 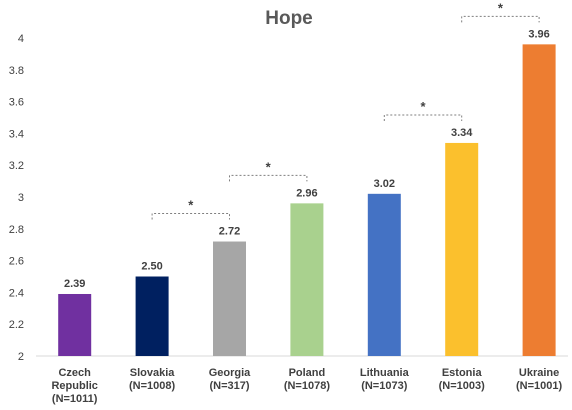 What do you see at coordinates (307, 373) in the screenshot?
I see `category-label: Poland` at bounding box center [307, 373].